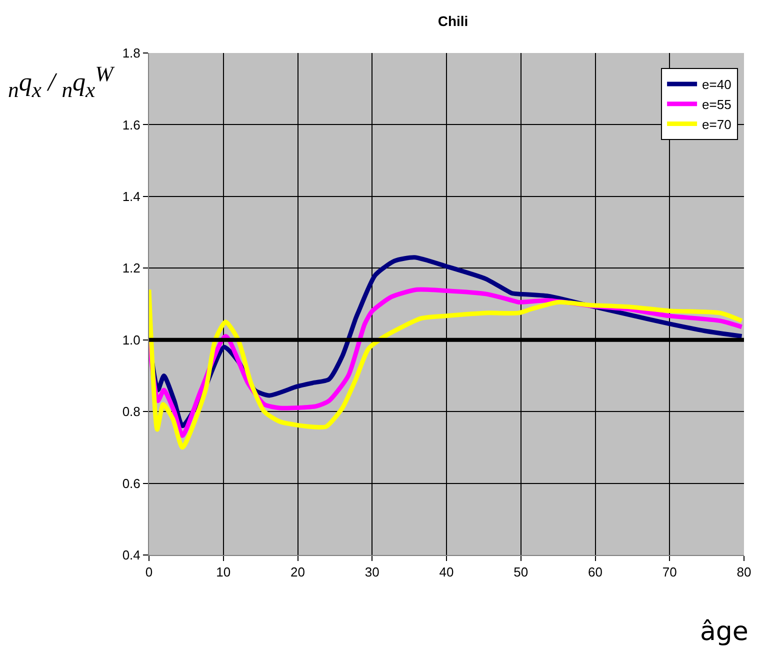  Describe the element at coordinates (717, 104) in the screenshot. I see `legend-label: e=55` at that location.